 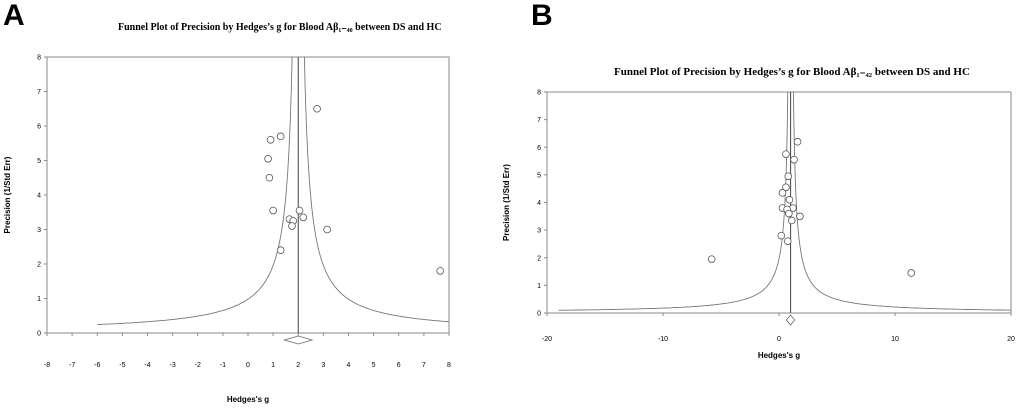 What do you see at coordinates (349, 365) in the screenshot?
I see `x-tick-label-a: 4` at bounding box center [349, 365].